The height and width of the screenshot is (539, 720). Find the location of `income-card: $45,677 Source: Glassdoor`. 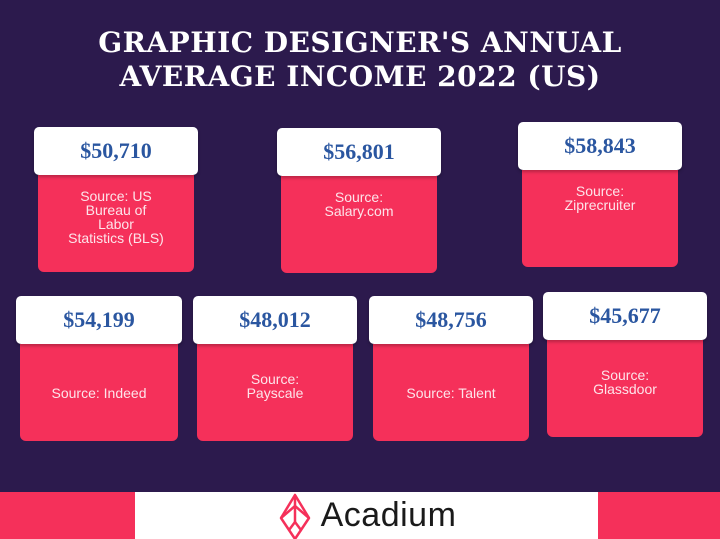

income-card: $45,677 Source: Glassdoor is located at coordinates (625, 364).